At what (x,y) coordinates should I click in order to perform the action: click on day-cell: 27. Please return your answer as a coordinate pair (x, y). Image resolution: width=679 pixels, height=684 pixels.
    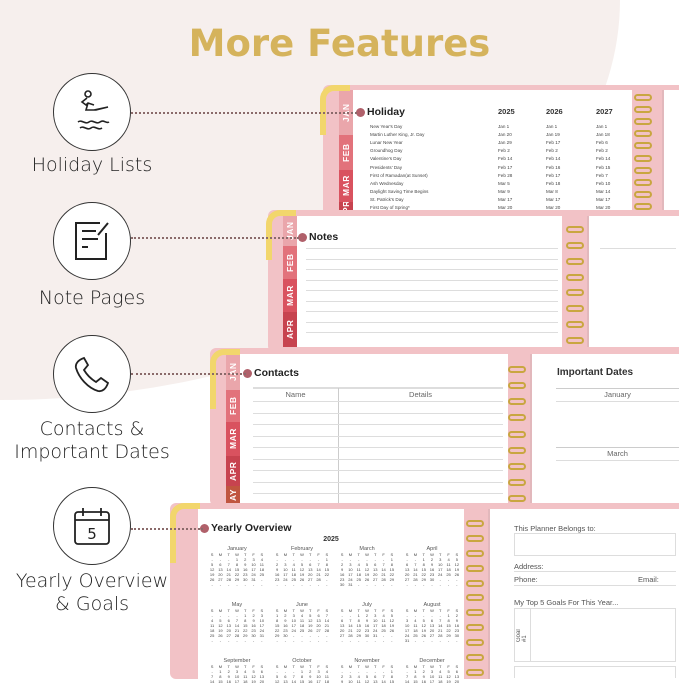
    Looking at the image, I should click on (432, 635).